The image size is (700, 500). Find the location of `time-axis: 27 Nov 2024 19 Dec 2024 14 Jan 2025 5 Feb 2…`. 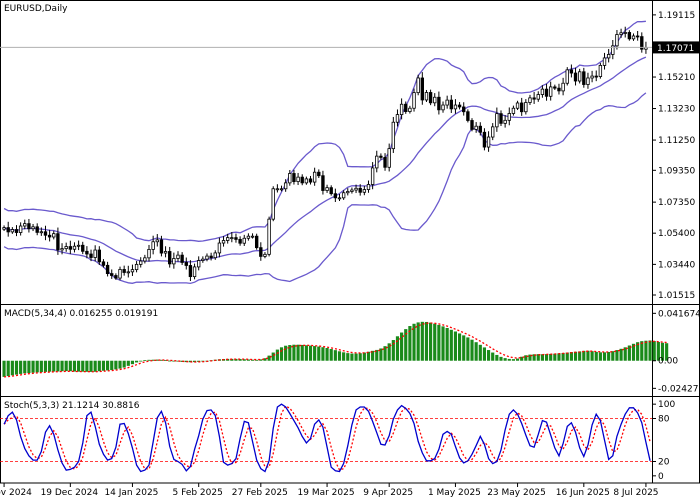

time-axis: 27 Nov 2024 19 Dec 2024 14 Jan 2025 5 Feb 2… is located at coordinates (329, 490).